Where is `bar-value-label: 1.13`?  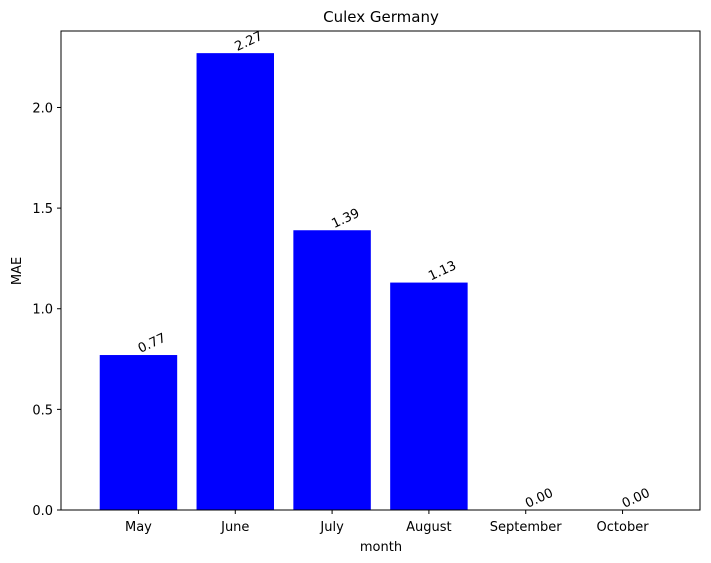 bar-value-label: 1.13 is located at coordinates (442, 271).